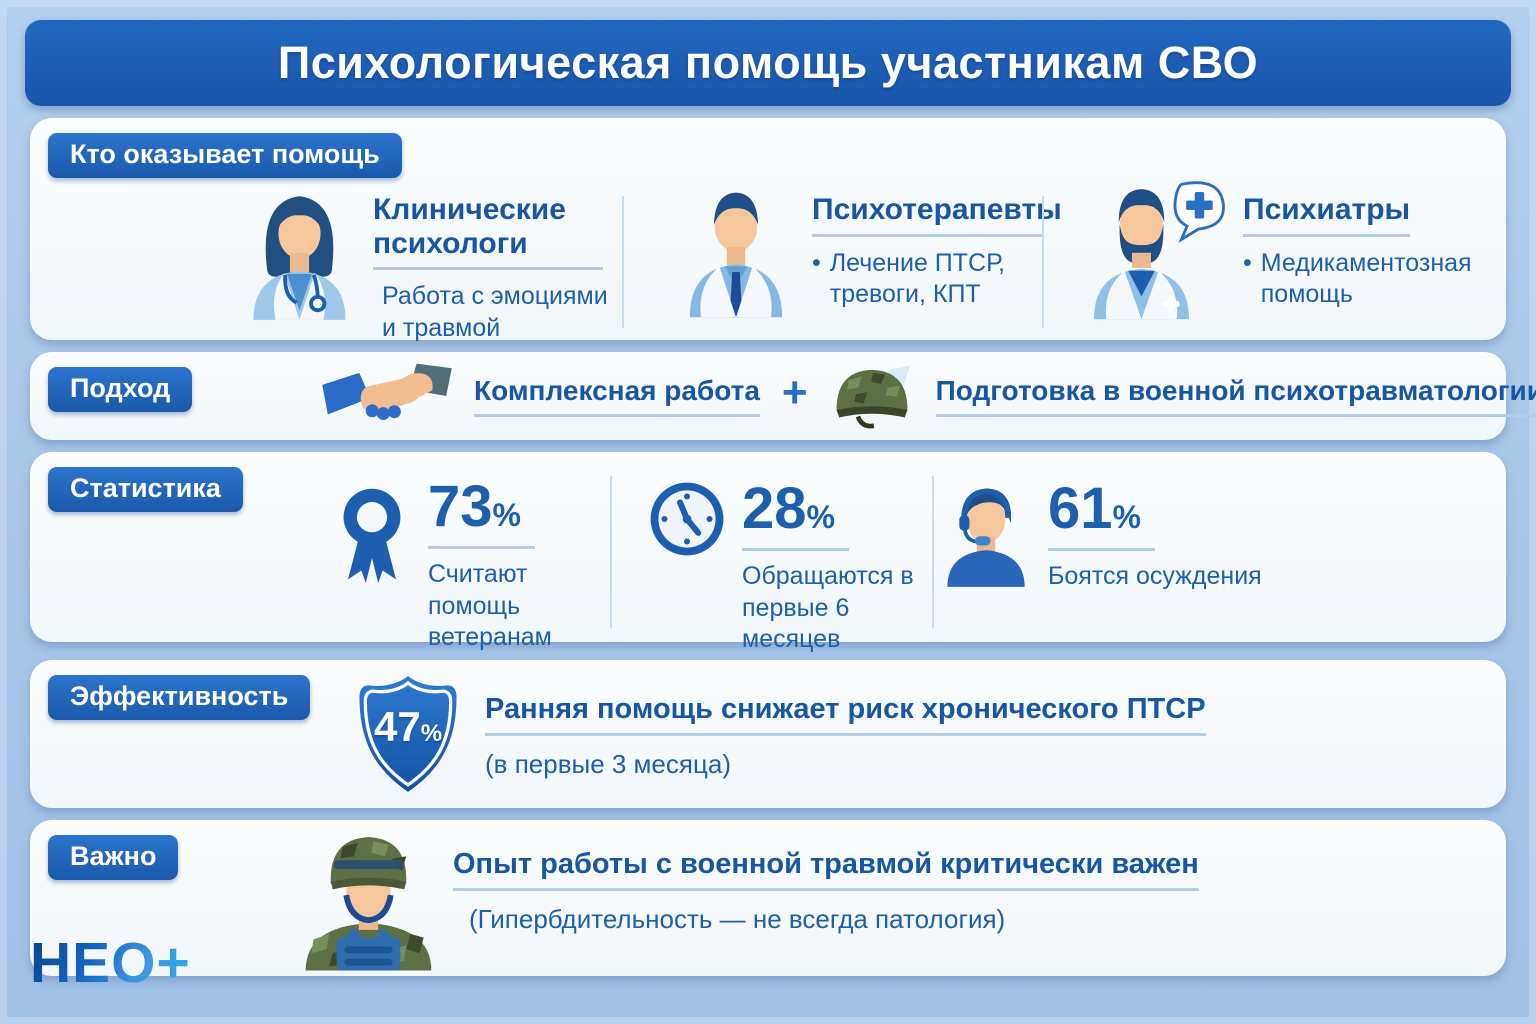  I want to click on headset-person-icon, so click(986, 537).